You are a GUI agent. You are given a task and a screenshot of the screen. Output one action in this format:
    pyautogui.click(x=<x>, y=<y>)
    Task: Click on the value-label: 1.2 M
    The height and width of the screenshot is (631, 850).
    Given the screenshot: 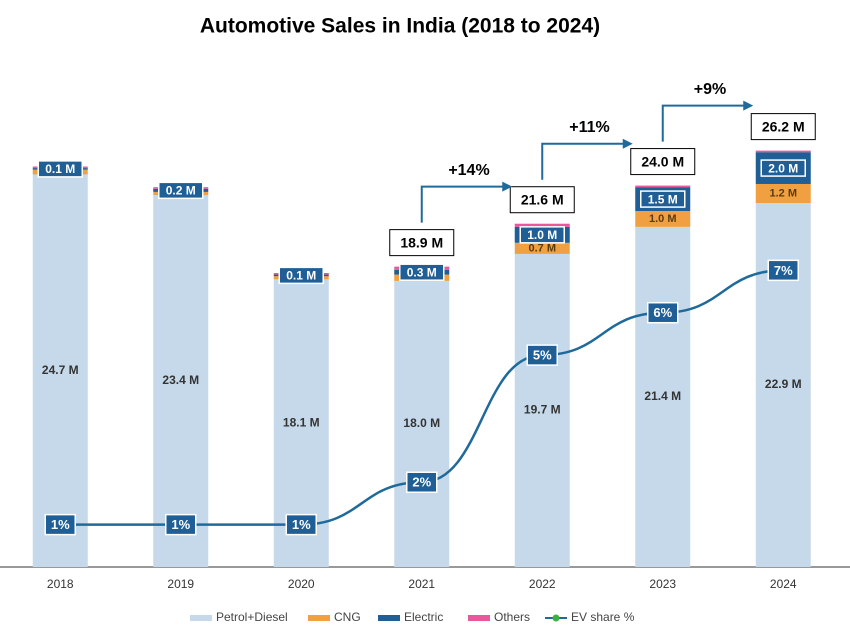 What is the action you would take?
    pyautogui.click(x=783, y=193)
    